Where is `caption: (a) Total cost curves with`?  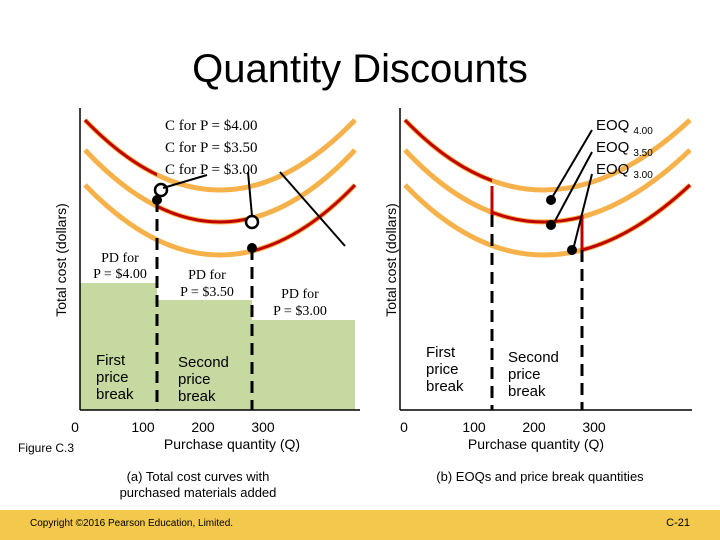 caption: (a) Total cost curves with is located at coordinates (198, 476).